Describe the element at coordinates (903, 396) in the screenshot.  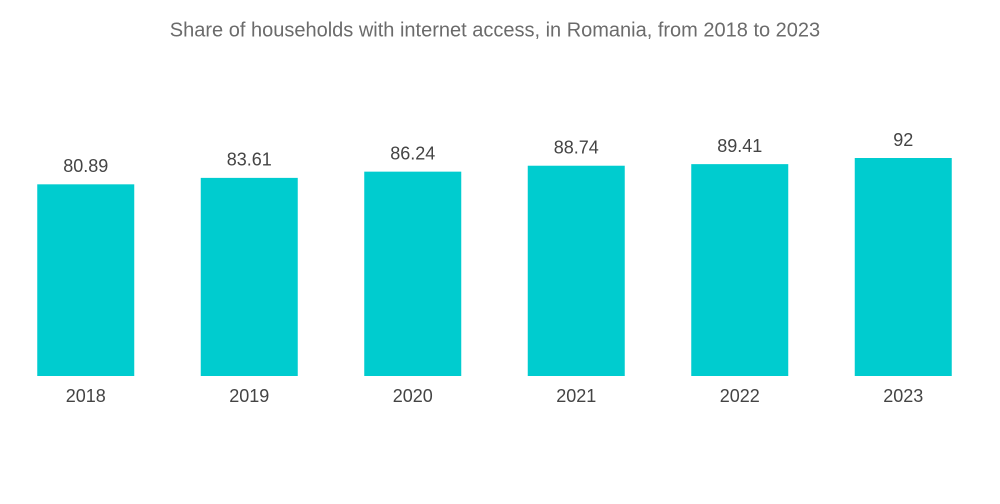
I see `x-tick-label: 2023` at that location.